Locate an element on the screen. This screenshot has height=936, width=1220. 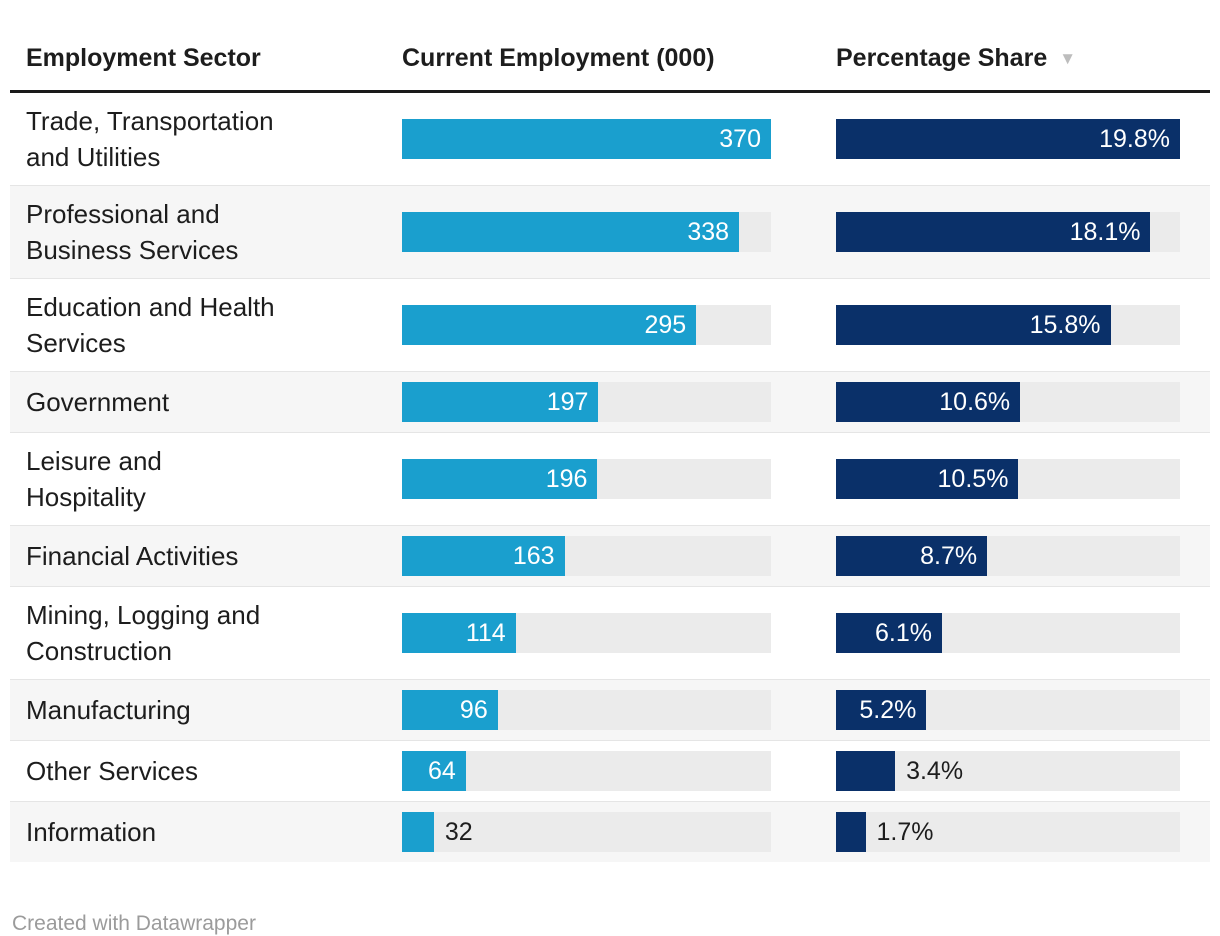
share-bar-track: 18.1% is located at coordinates (1008, 232).